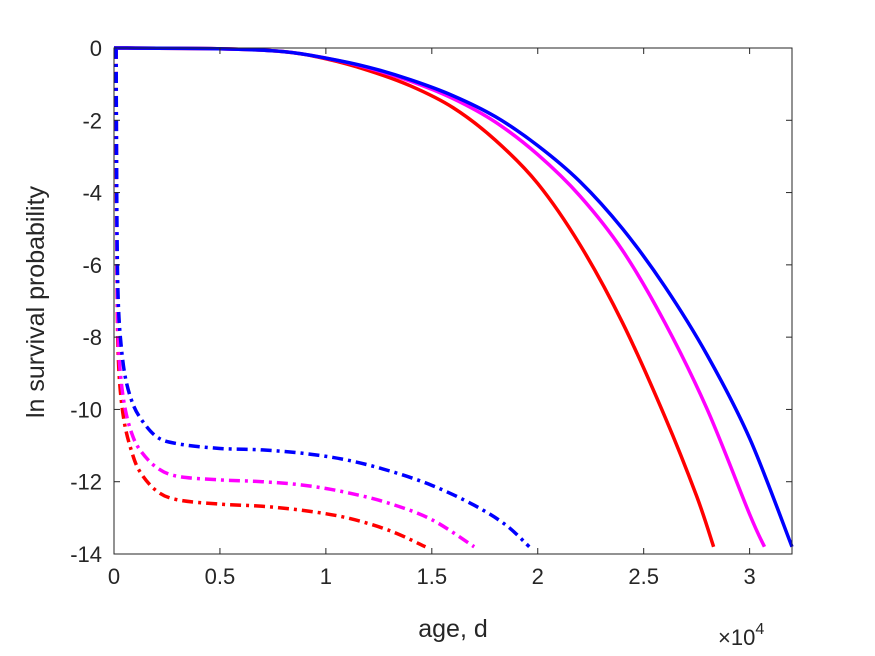  Describe the element at coordinates (736, 637) in the screenshot. I see `x-axis-multiplier-base: ×10` at that location.